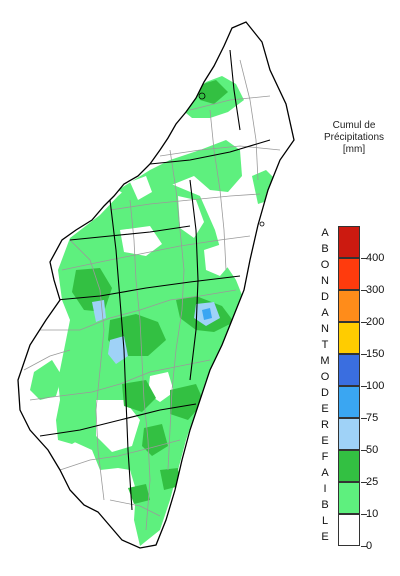 The width and height of the screenshot is (400, 576). I want to click on legend-tick-label-7: 200, so click(375, 322).